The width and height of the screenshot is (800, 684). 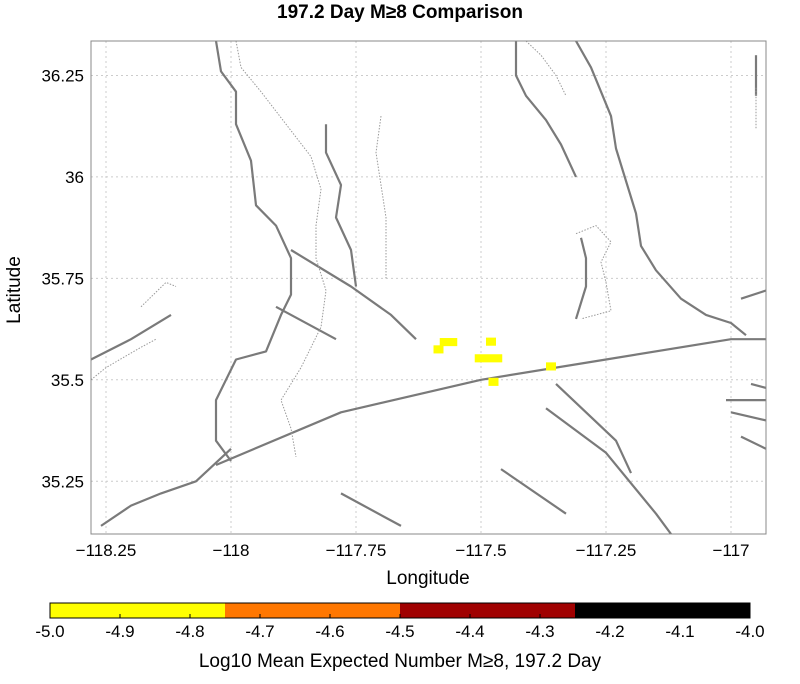 I want to click on forecast-cells, so click(x=494, y=361).